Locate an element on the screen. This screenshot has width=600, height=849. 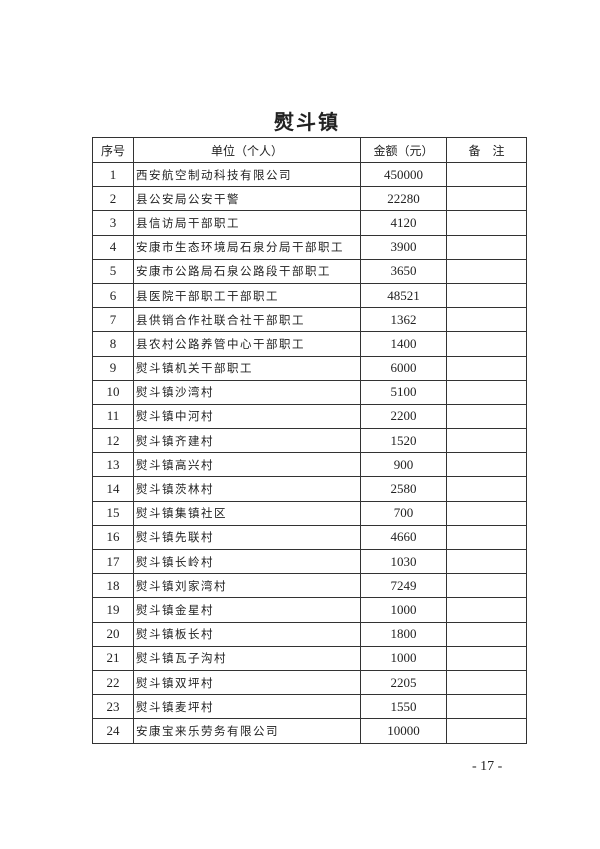
header-amount: 金额（元） is located at coordinates (403, 150).